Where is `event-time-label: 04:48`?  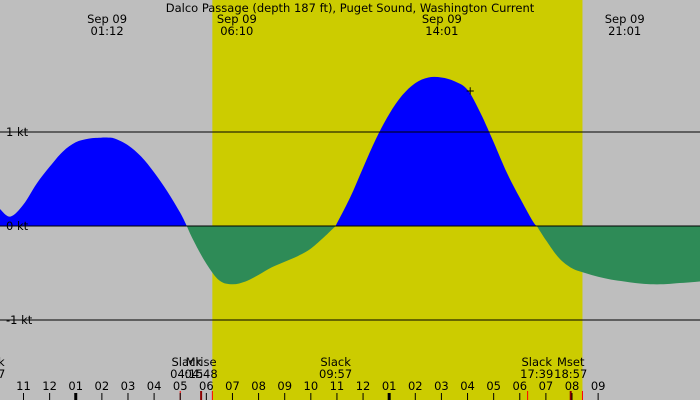
event-time-label: 04:48 is located at coordinates (201, 374).